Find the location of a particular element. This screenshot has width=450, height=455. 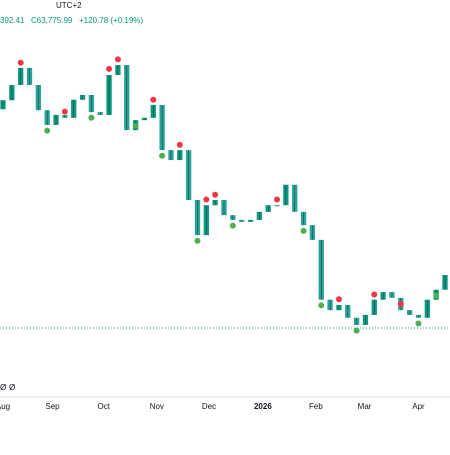

x-tick-label: Sep is located at coordinates (52, 406).